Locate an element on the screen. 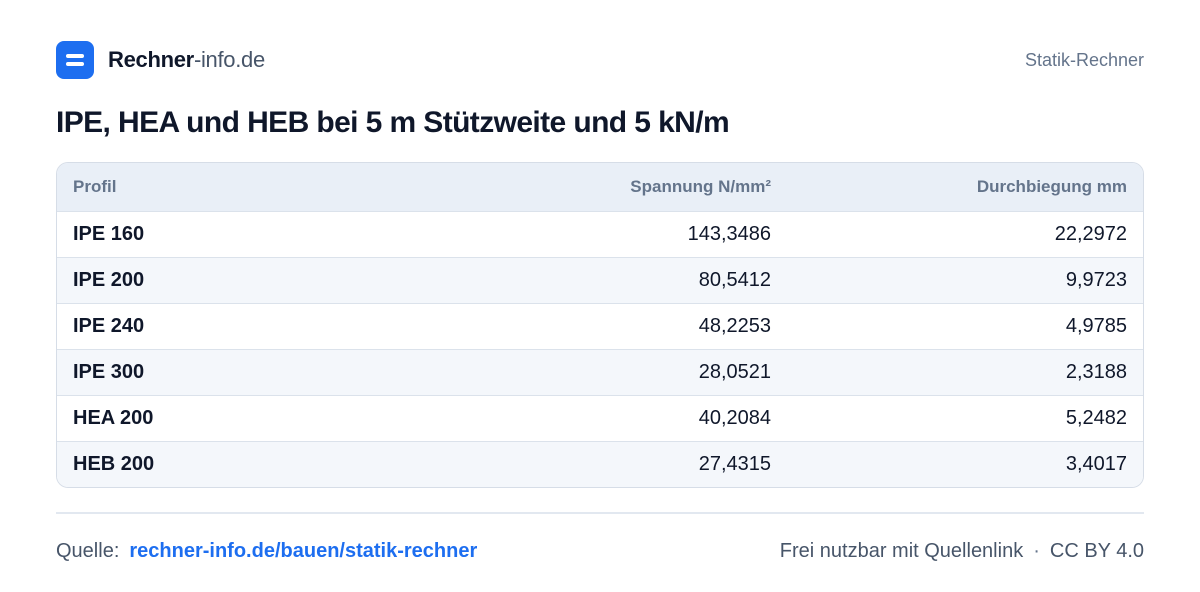 Image resolution: width=1200 pixels, height=592 pixels. cell-stress: 27,4315 is located at coordinates (734, 463).